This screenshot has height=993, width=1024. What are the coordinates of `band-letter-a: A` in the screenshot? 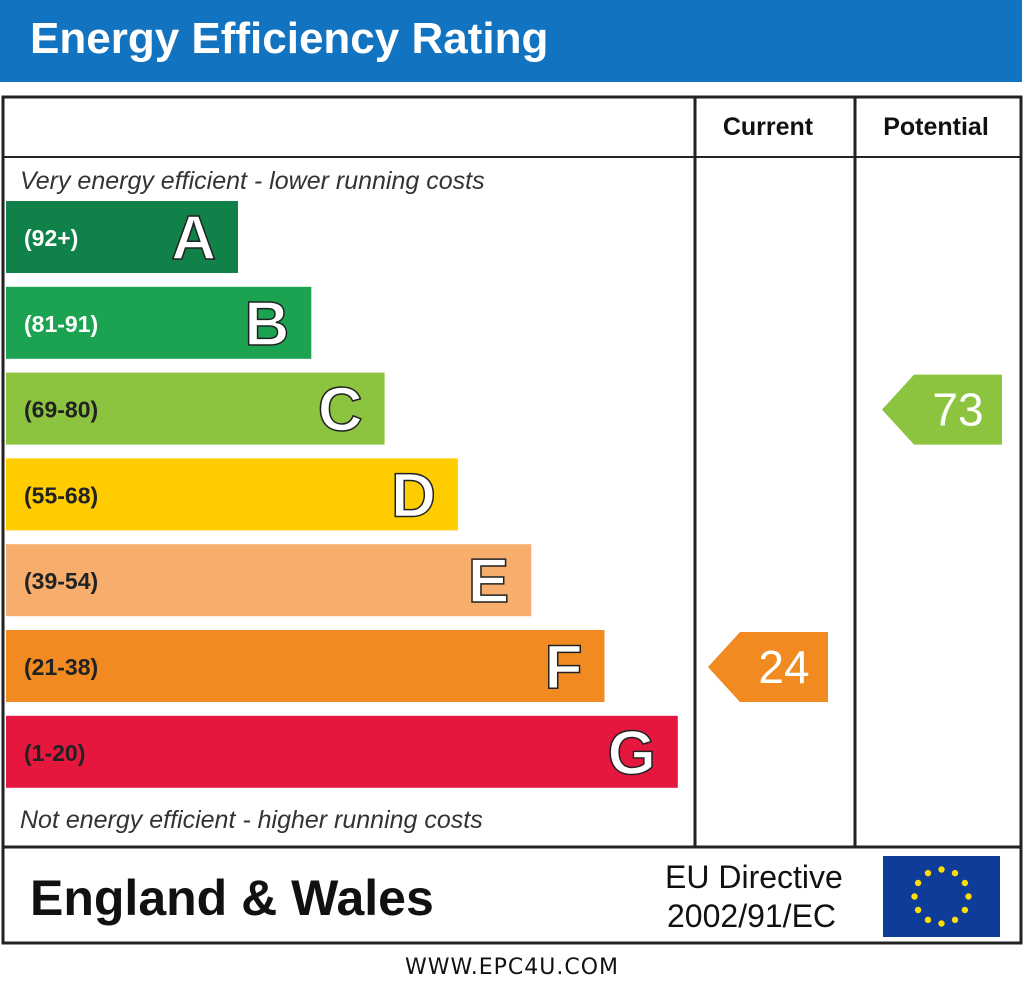 It's located at (193, 238).